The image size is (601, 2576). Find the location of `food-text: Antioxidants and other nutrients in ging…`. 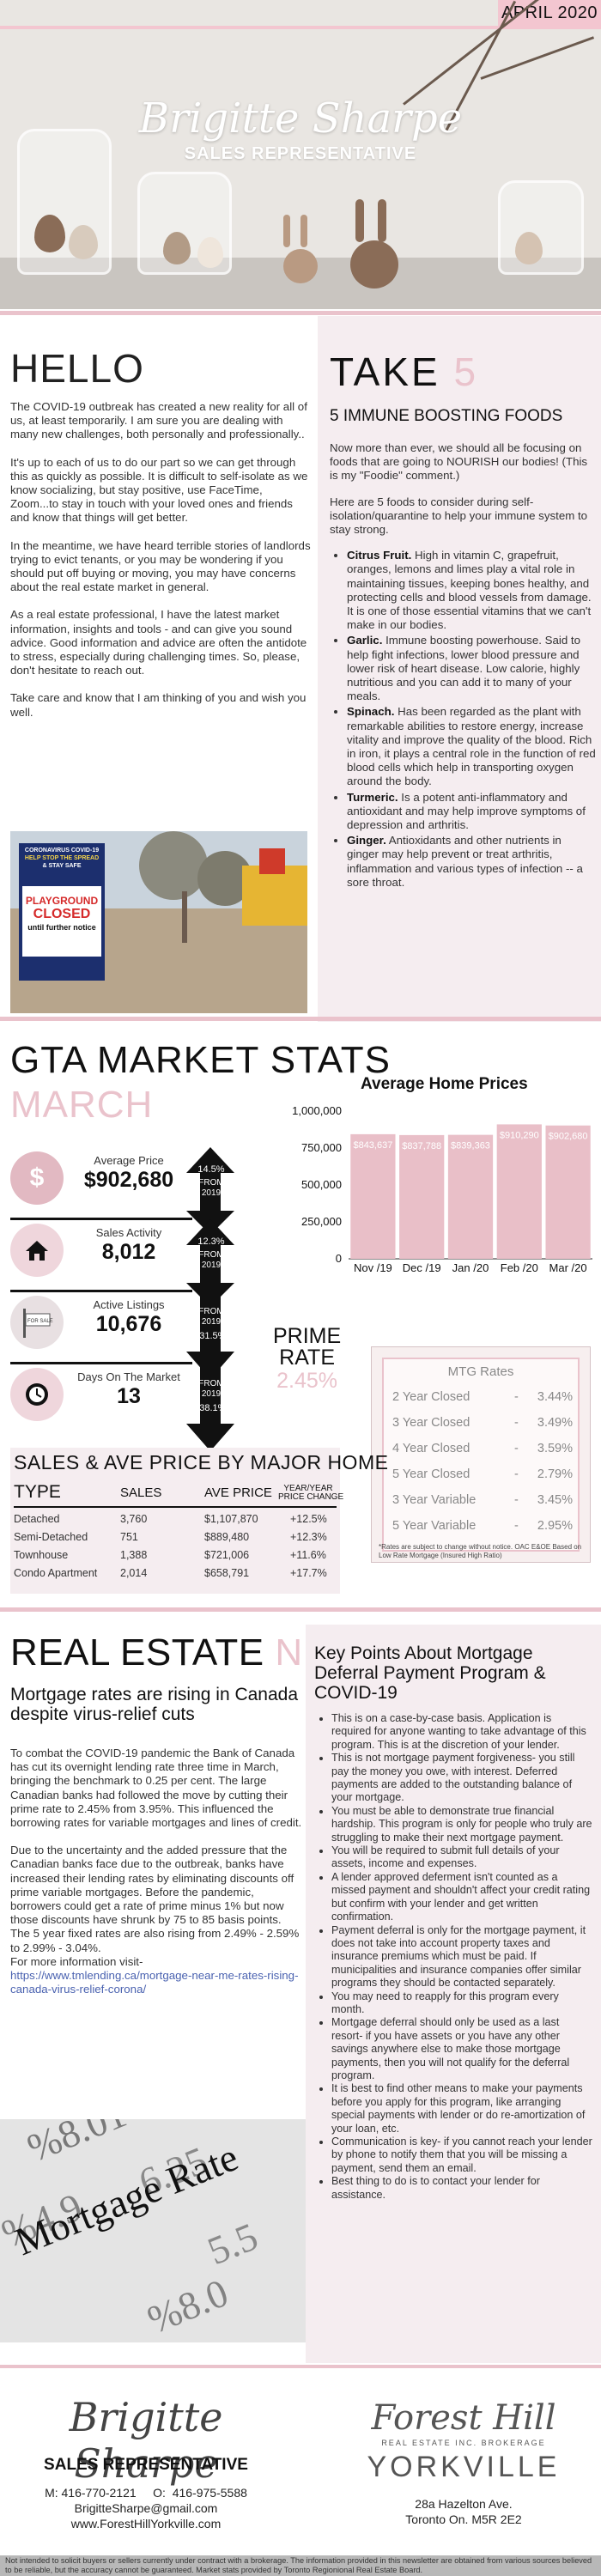

food-text: Antioxidants and other nutrients in ging… is located at coordinates (465, 861).